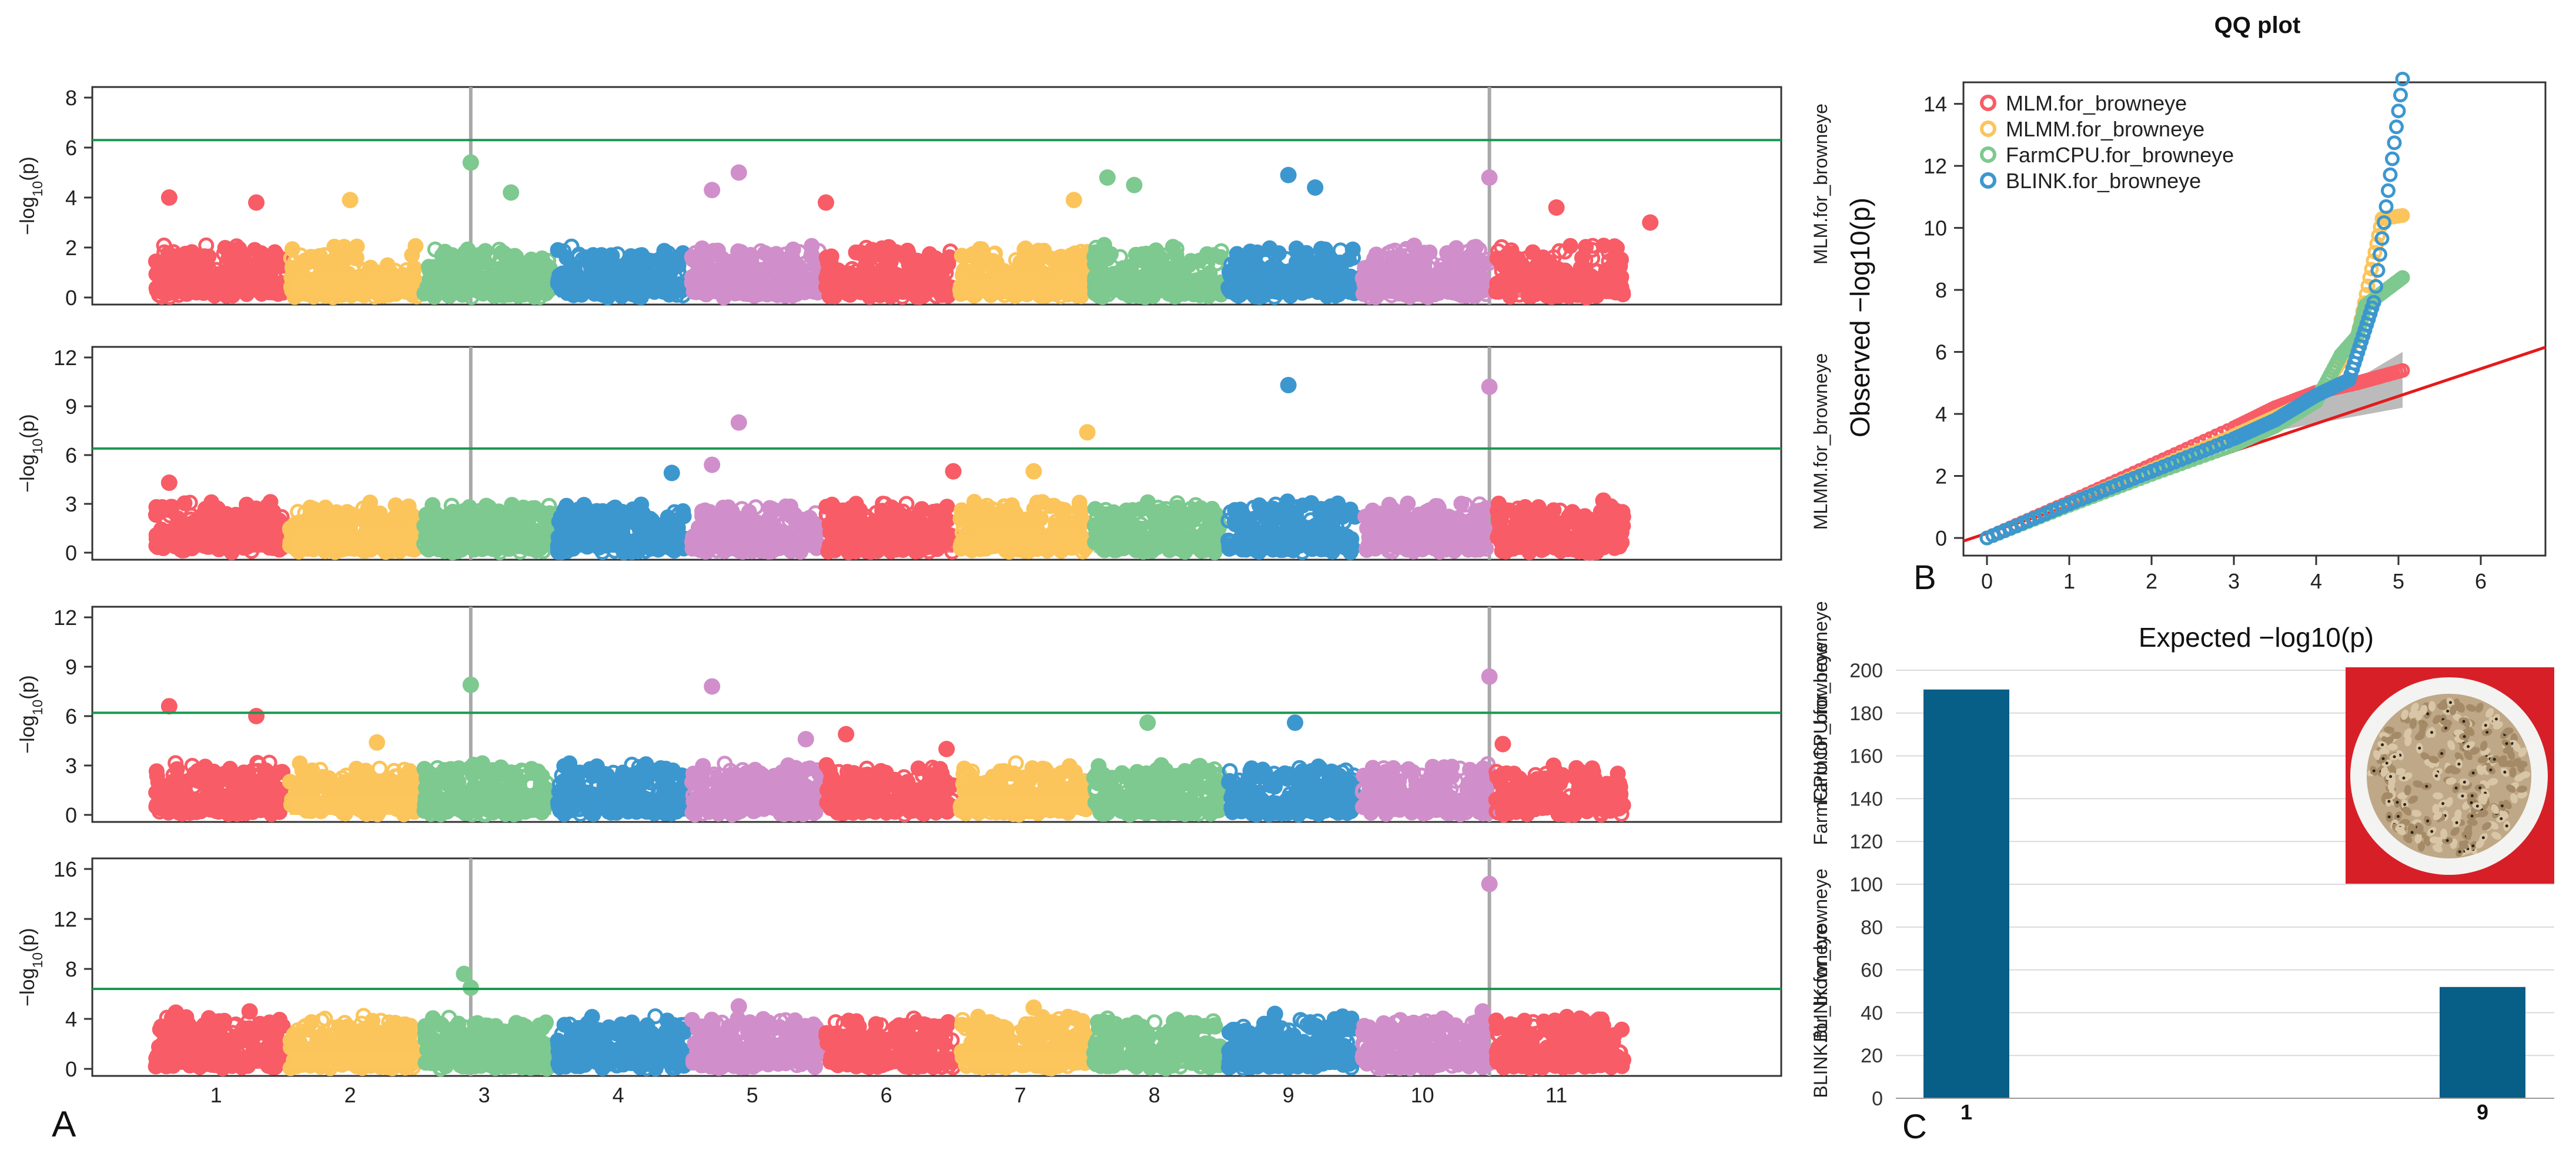 The width and height of the screenshot is (2576, 1160). Describe the element at coordinates (71, 148) in the screenshot. I see `y-tick-label: 6` at that location.